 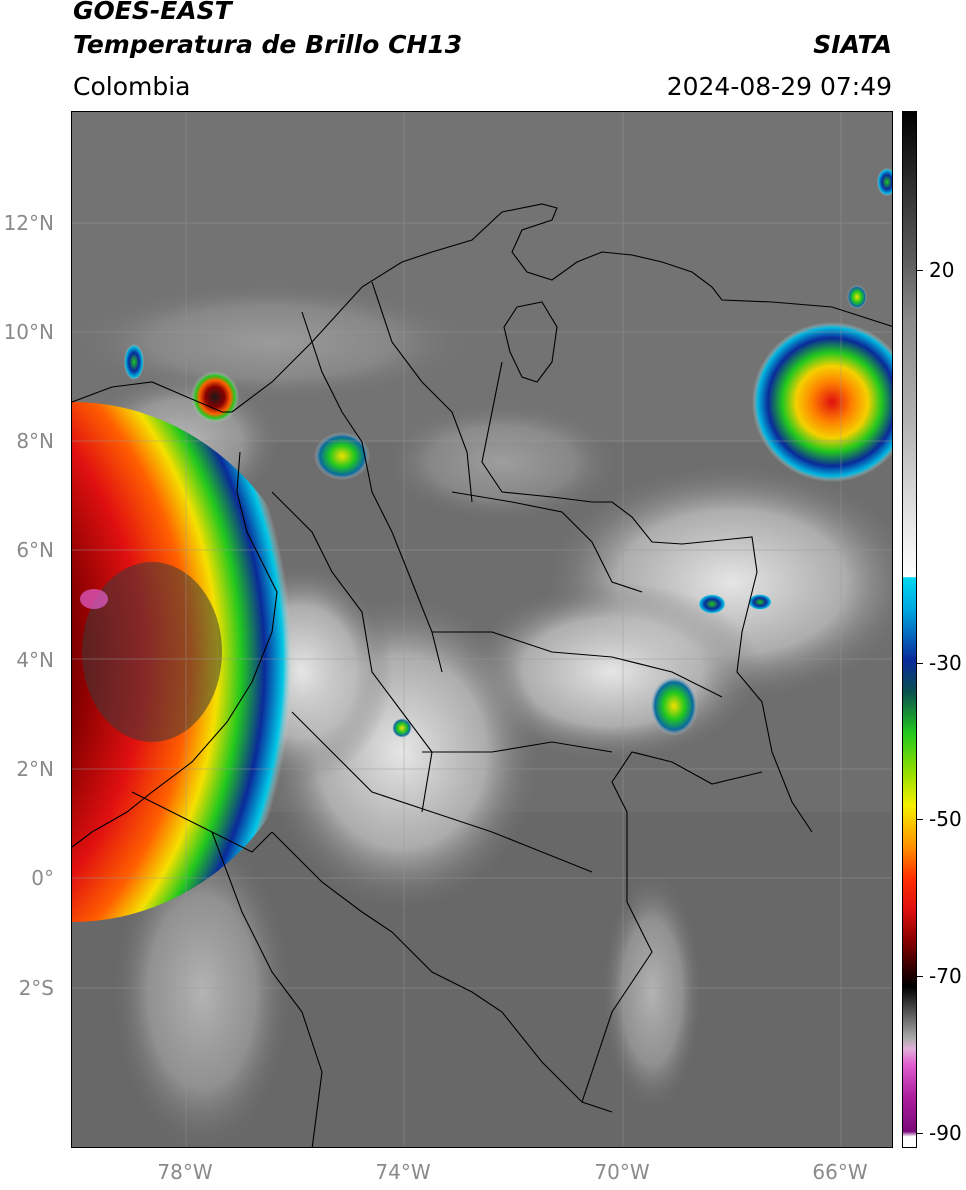 What do you see at coordinates (945, 663) in the screenshot?
I see `colorbar-label-minus30: -30` at bounding box center [945, 663].